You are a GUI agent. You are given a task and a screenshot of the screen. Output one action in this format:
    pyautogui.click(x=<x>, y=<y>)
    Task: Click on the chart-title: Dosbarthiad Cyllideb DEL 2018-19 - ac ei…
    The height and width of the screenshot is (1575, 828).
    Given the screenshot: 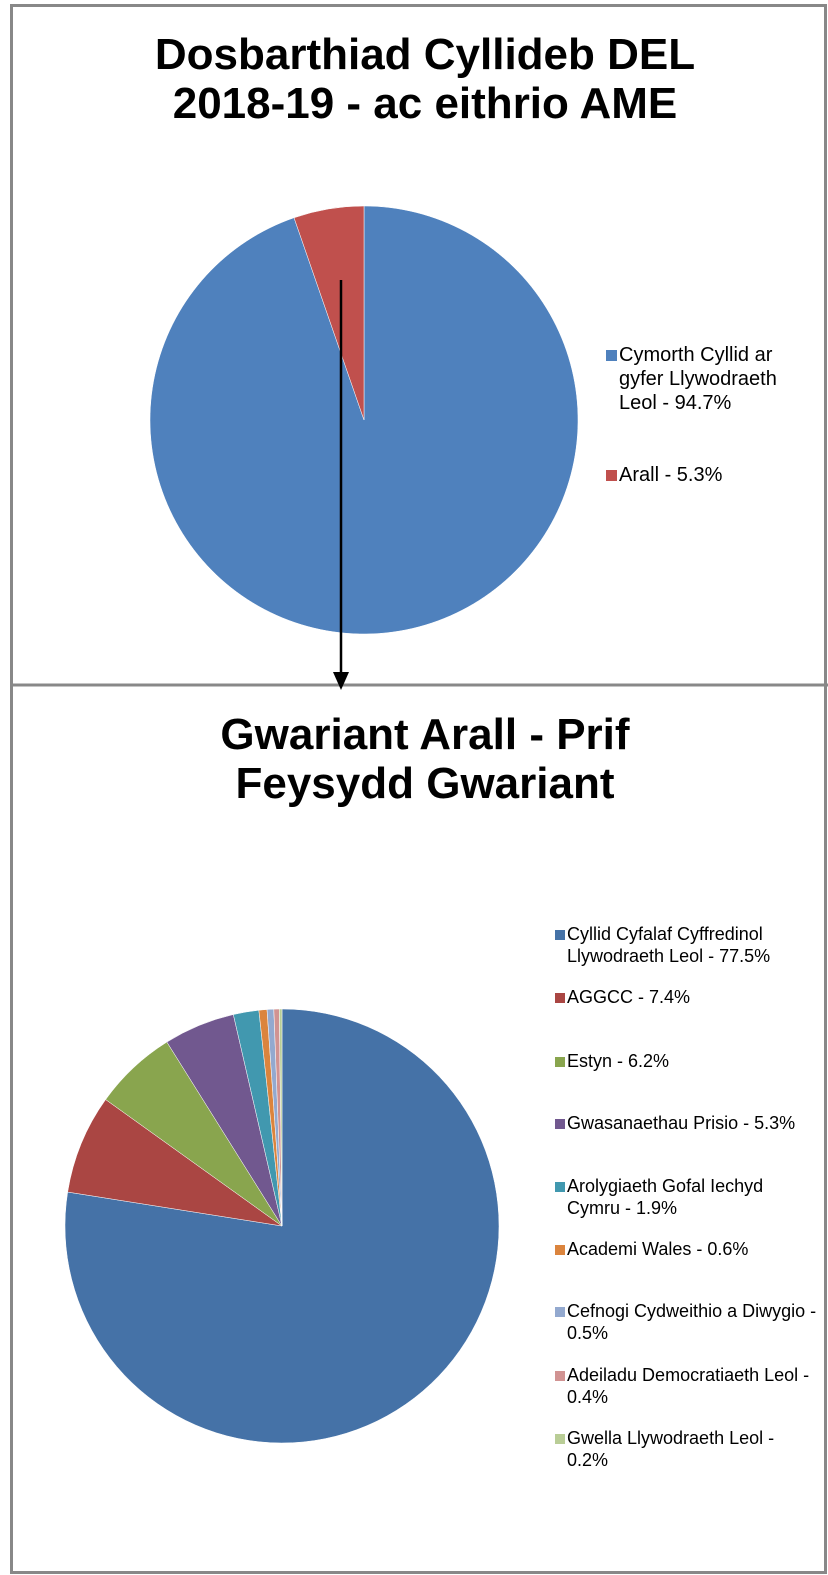 What is the action you would take?
    pyautogui.click(x=425, y=79)
    